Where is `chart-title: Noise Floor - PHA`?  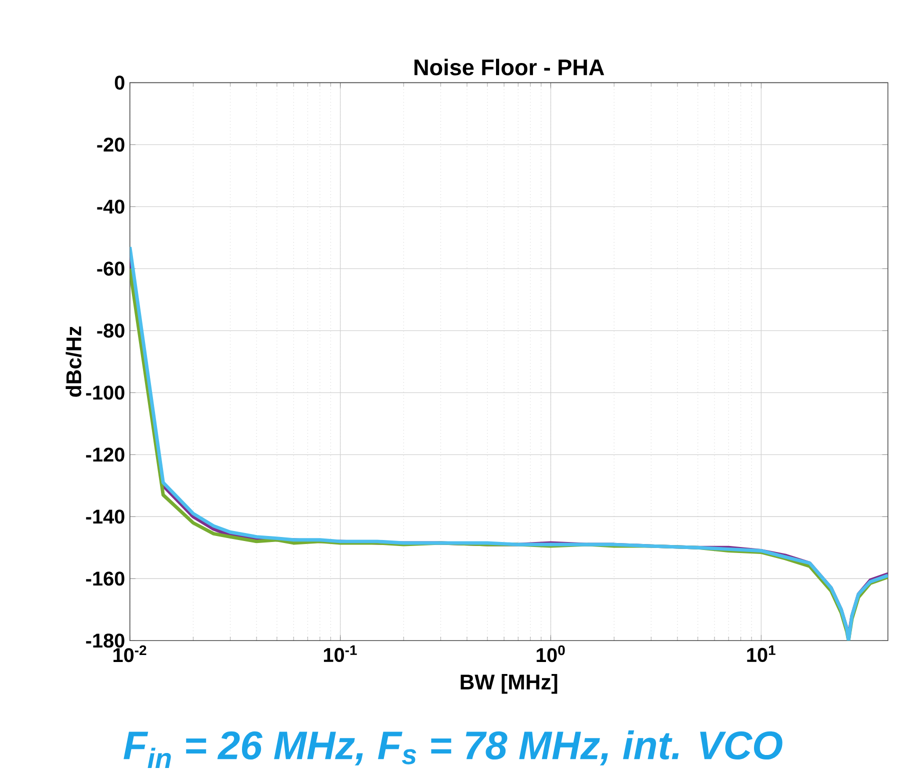
chart-title: Noise Floor - PHA is located at coordinates (509, 67).